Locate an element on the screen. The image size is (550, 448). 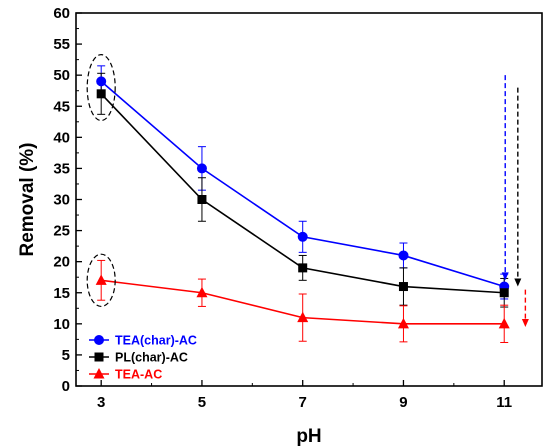
marker-tea-char-ac-ph5 is located at coordinates (201, 168).